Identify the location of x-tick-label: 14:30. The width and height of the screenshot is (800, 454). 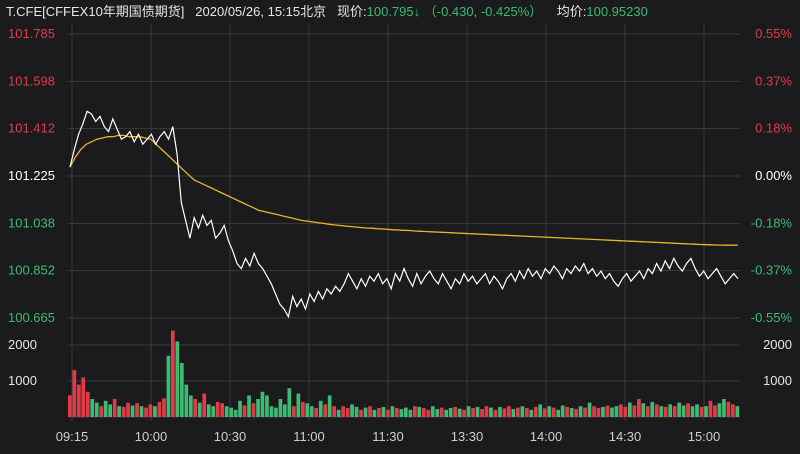
(625, 436).